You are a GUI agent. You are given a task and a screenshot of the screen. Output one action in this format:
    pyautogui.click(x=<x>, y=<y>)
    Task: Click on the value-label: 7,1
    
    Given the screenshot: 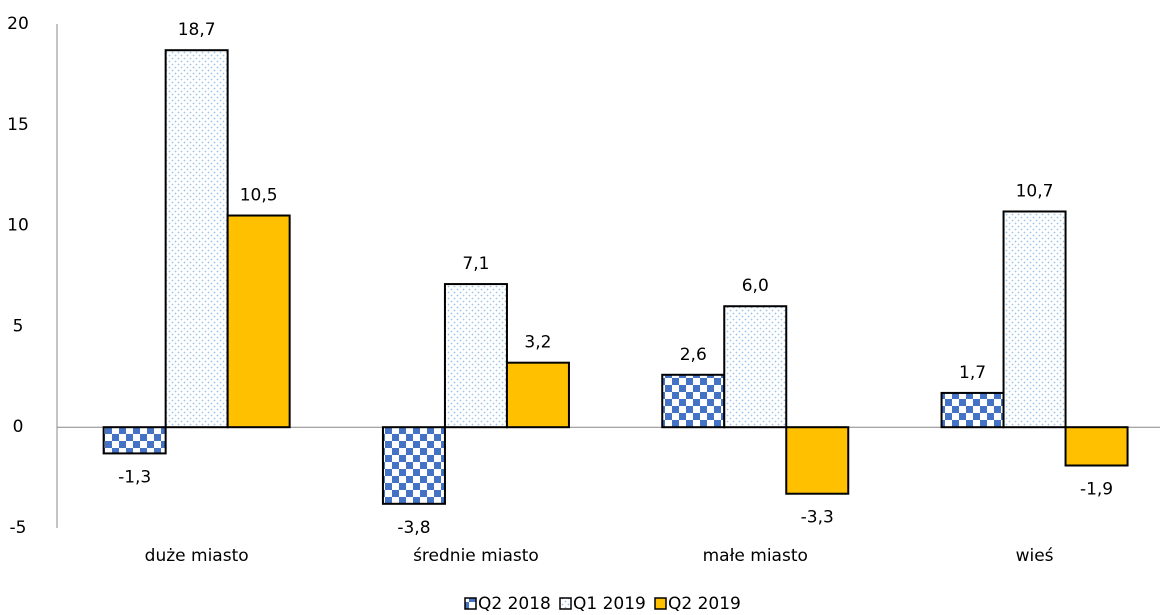 What is the action you would take?
    pyautogui.click(x=475, y=264)
    